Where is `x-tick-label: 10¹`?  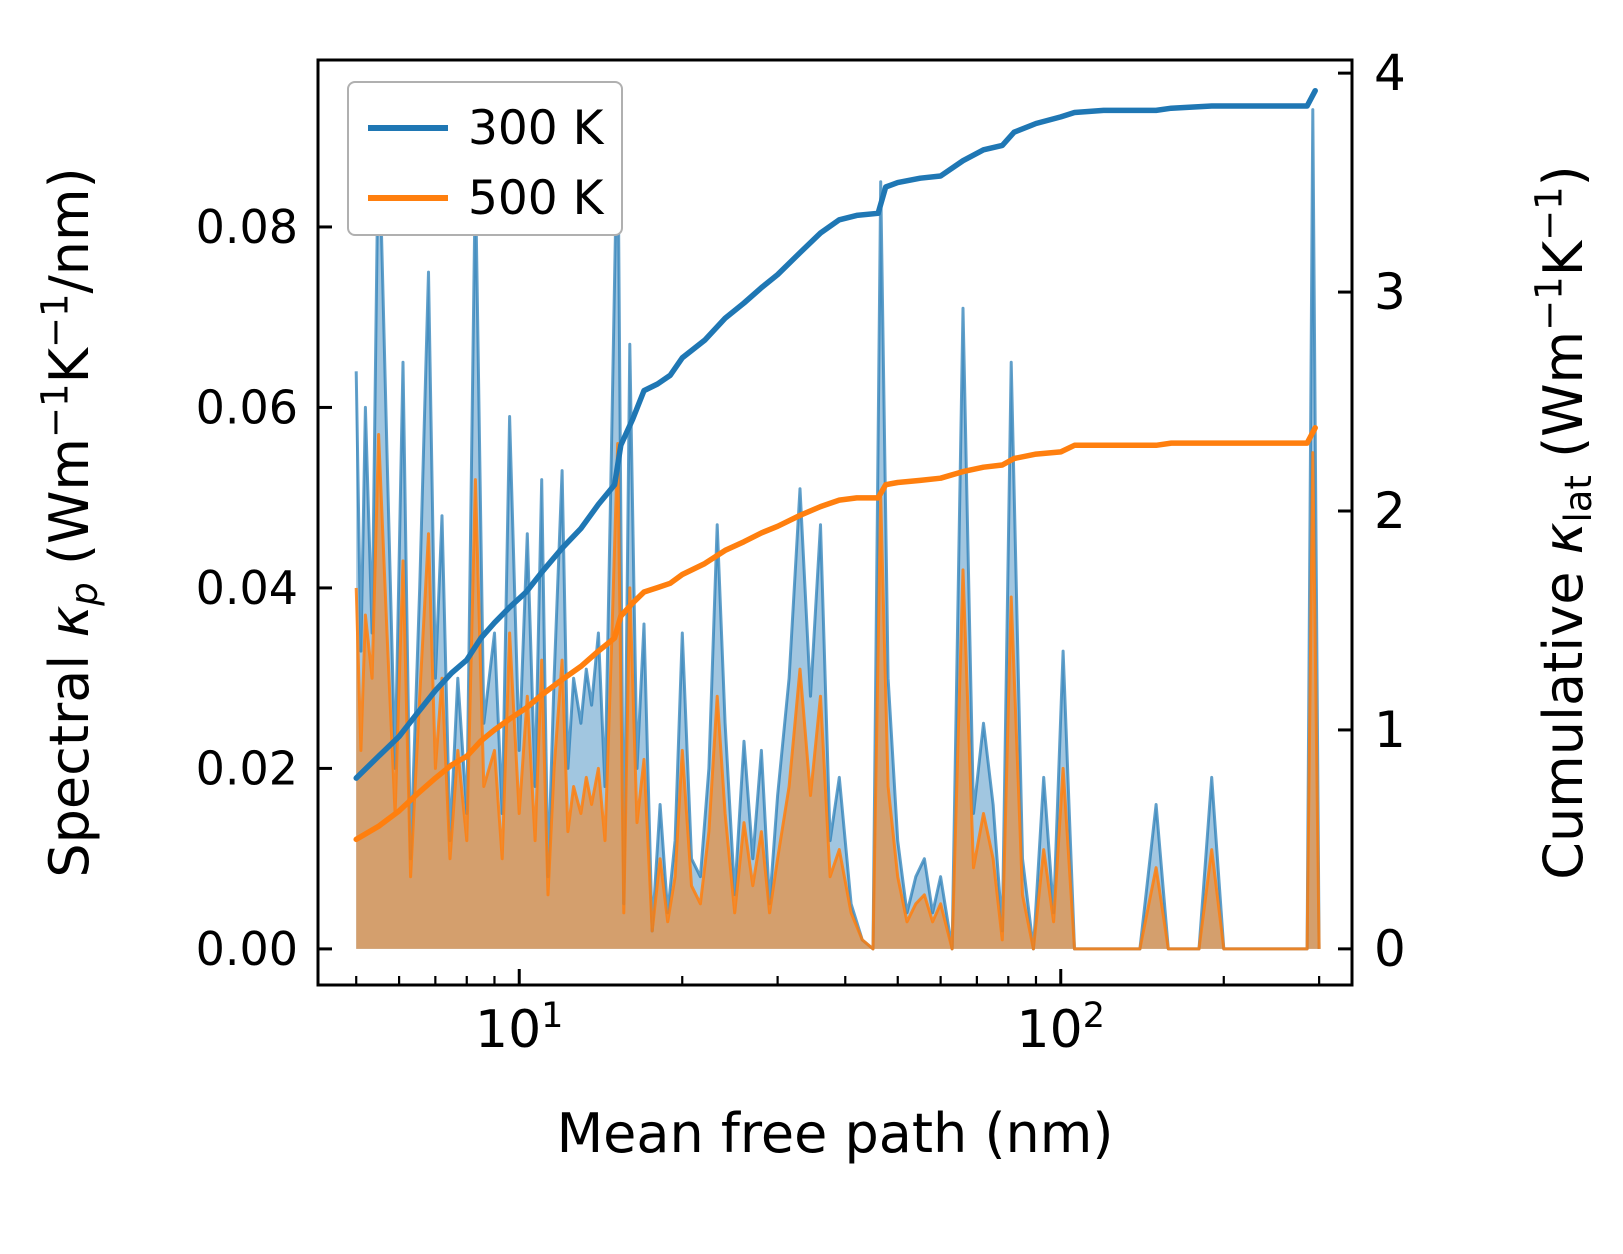 x-tick-label: 10¹ is located at coordinates (519, 1028).